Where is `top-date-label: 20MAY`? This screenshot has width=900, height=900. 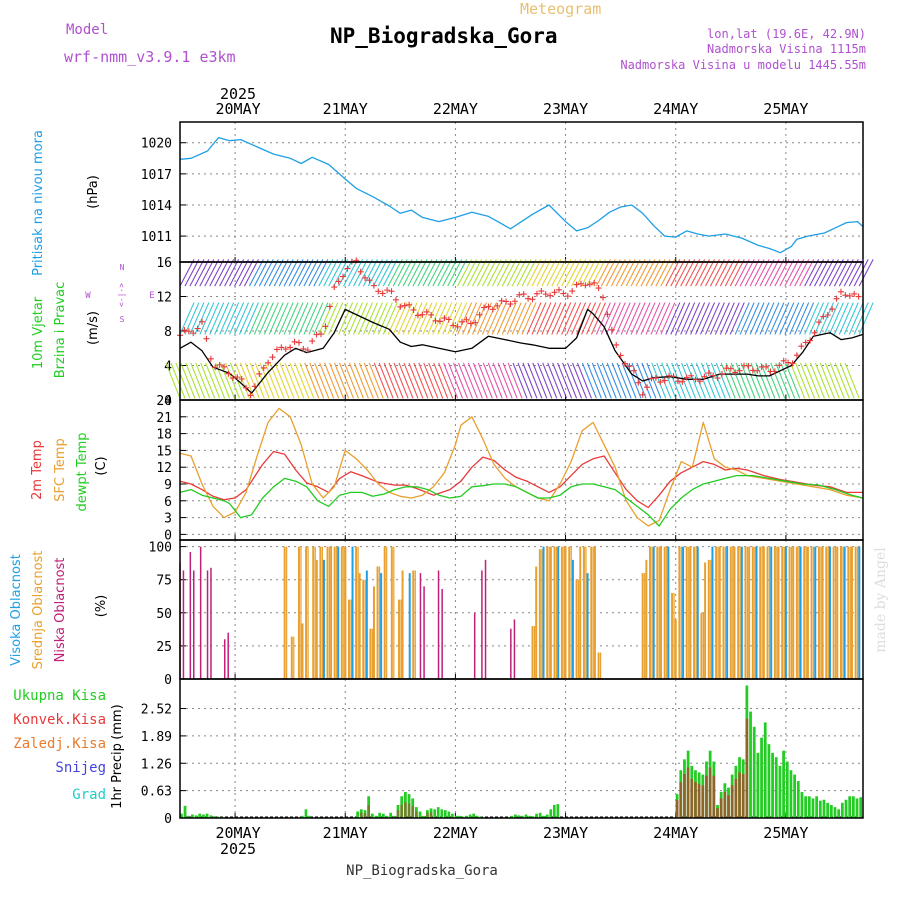 top-date-label: 20MAY is located at coordinates (238, 109).